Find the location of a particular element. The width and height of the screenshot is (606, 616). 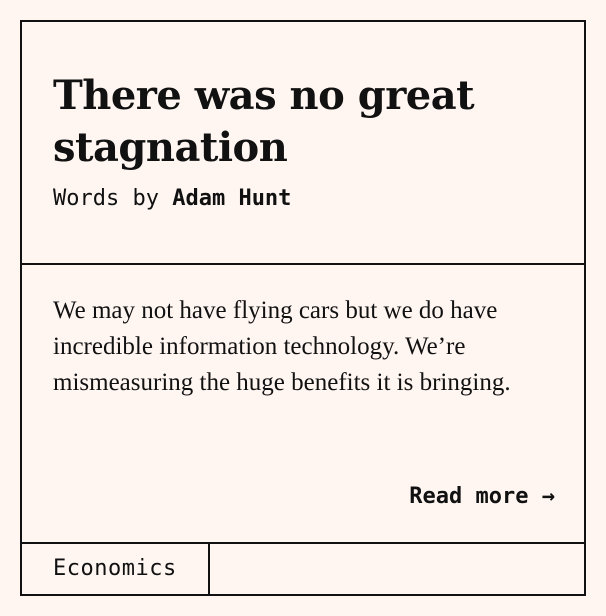

byline: Words by Adam Hunt is located at coordinates (172, 199).